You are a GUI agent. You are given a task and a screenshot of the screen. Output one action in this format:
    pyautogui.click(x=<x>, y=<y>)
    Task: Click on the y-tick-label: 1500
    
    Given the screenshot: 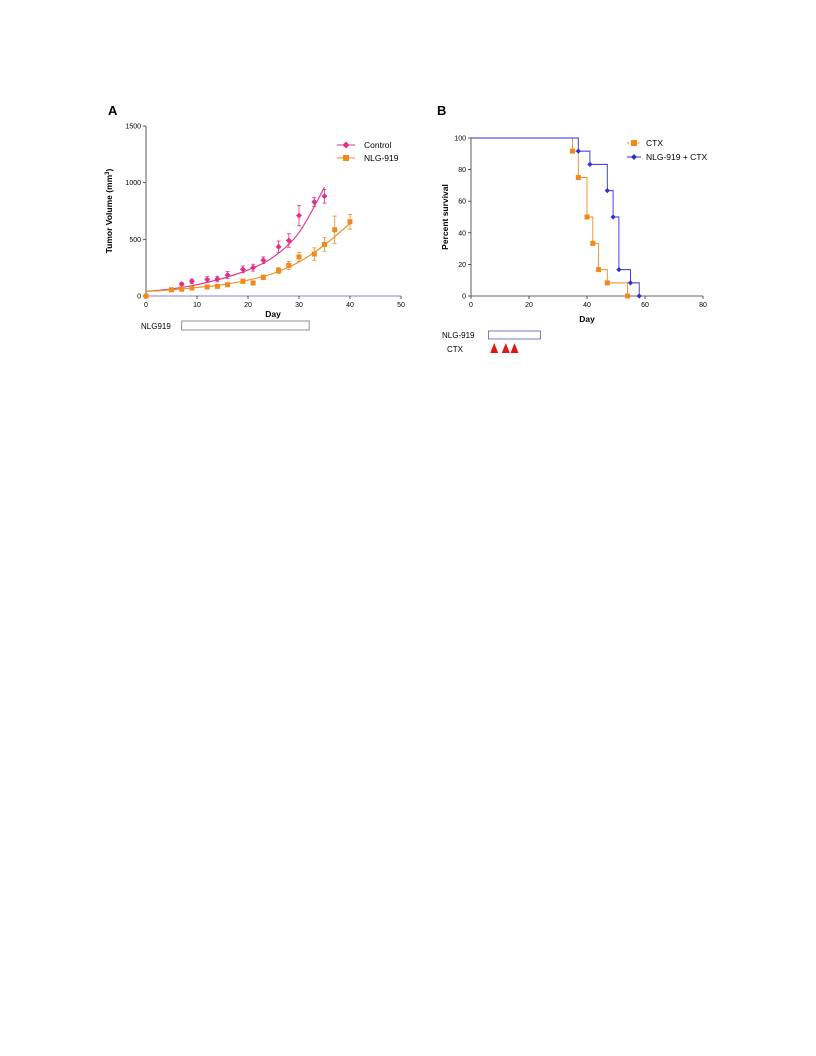 What is the action you would take?
    pyautogui.click(x=133, y=127)
    